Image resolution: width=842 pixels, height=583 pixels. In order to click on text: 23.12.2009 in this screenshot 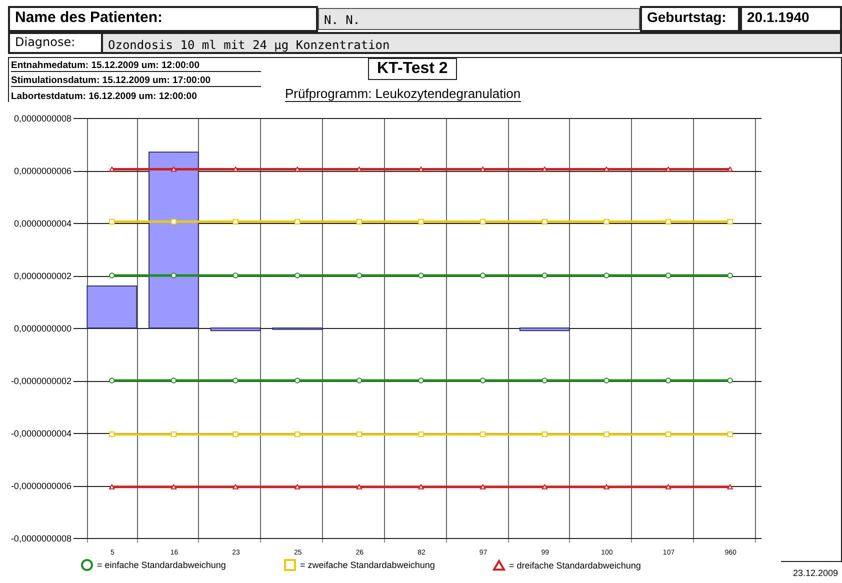, I will do `click(815, 573)`.